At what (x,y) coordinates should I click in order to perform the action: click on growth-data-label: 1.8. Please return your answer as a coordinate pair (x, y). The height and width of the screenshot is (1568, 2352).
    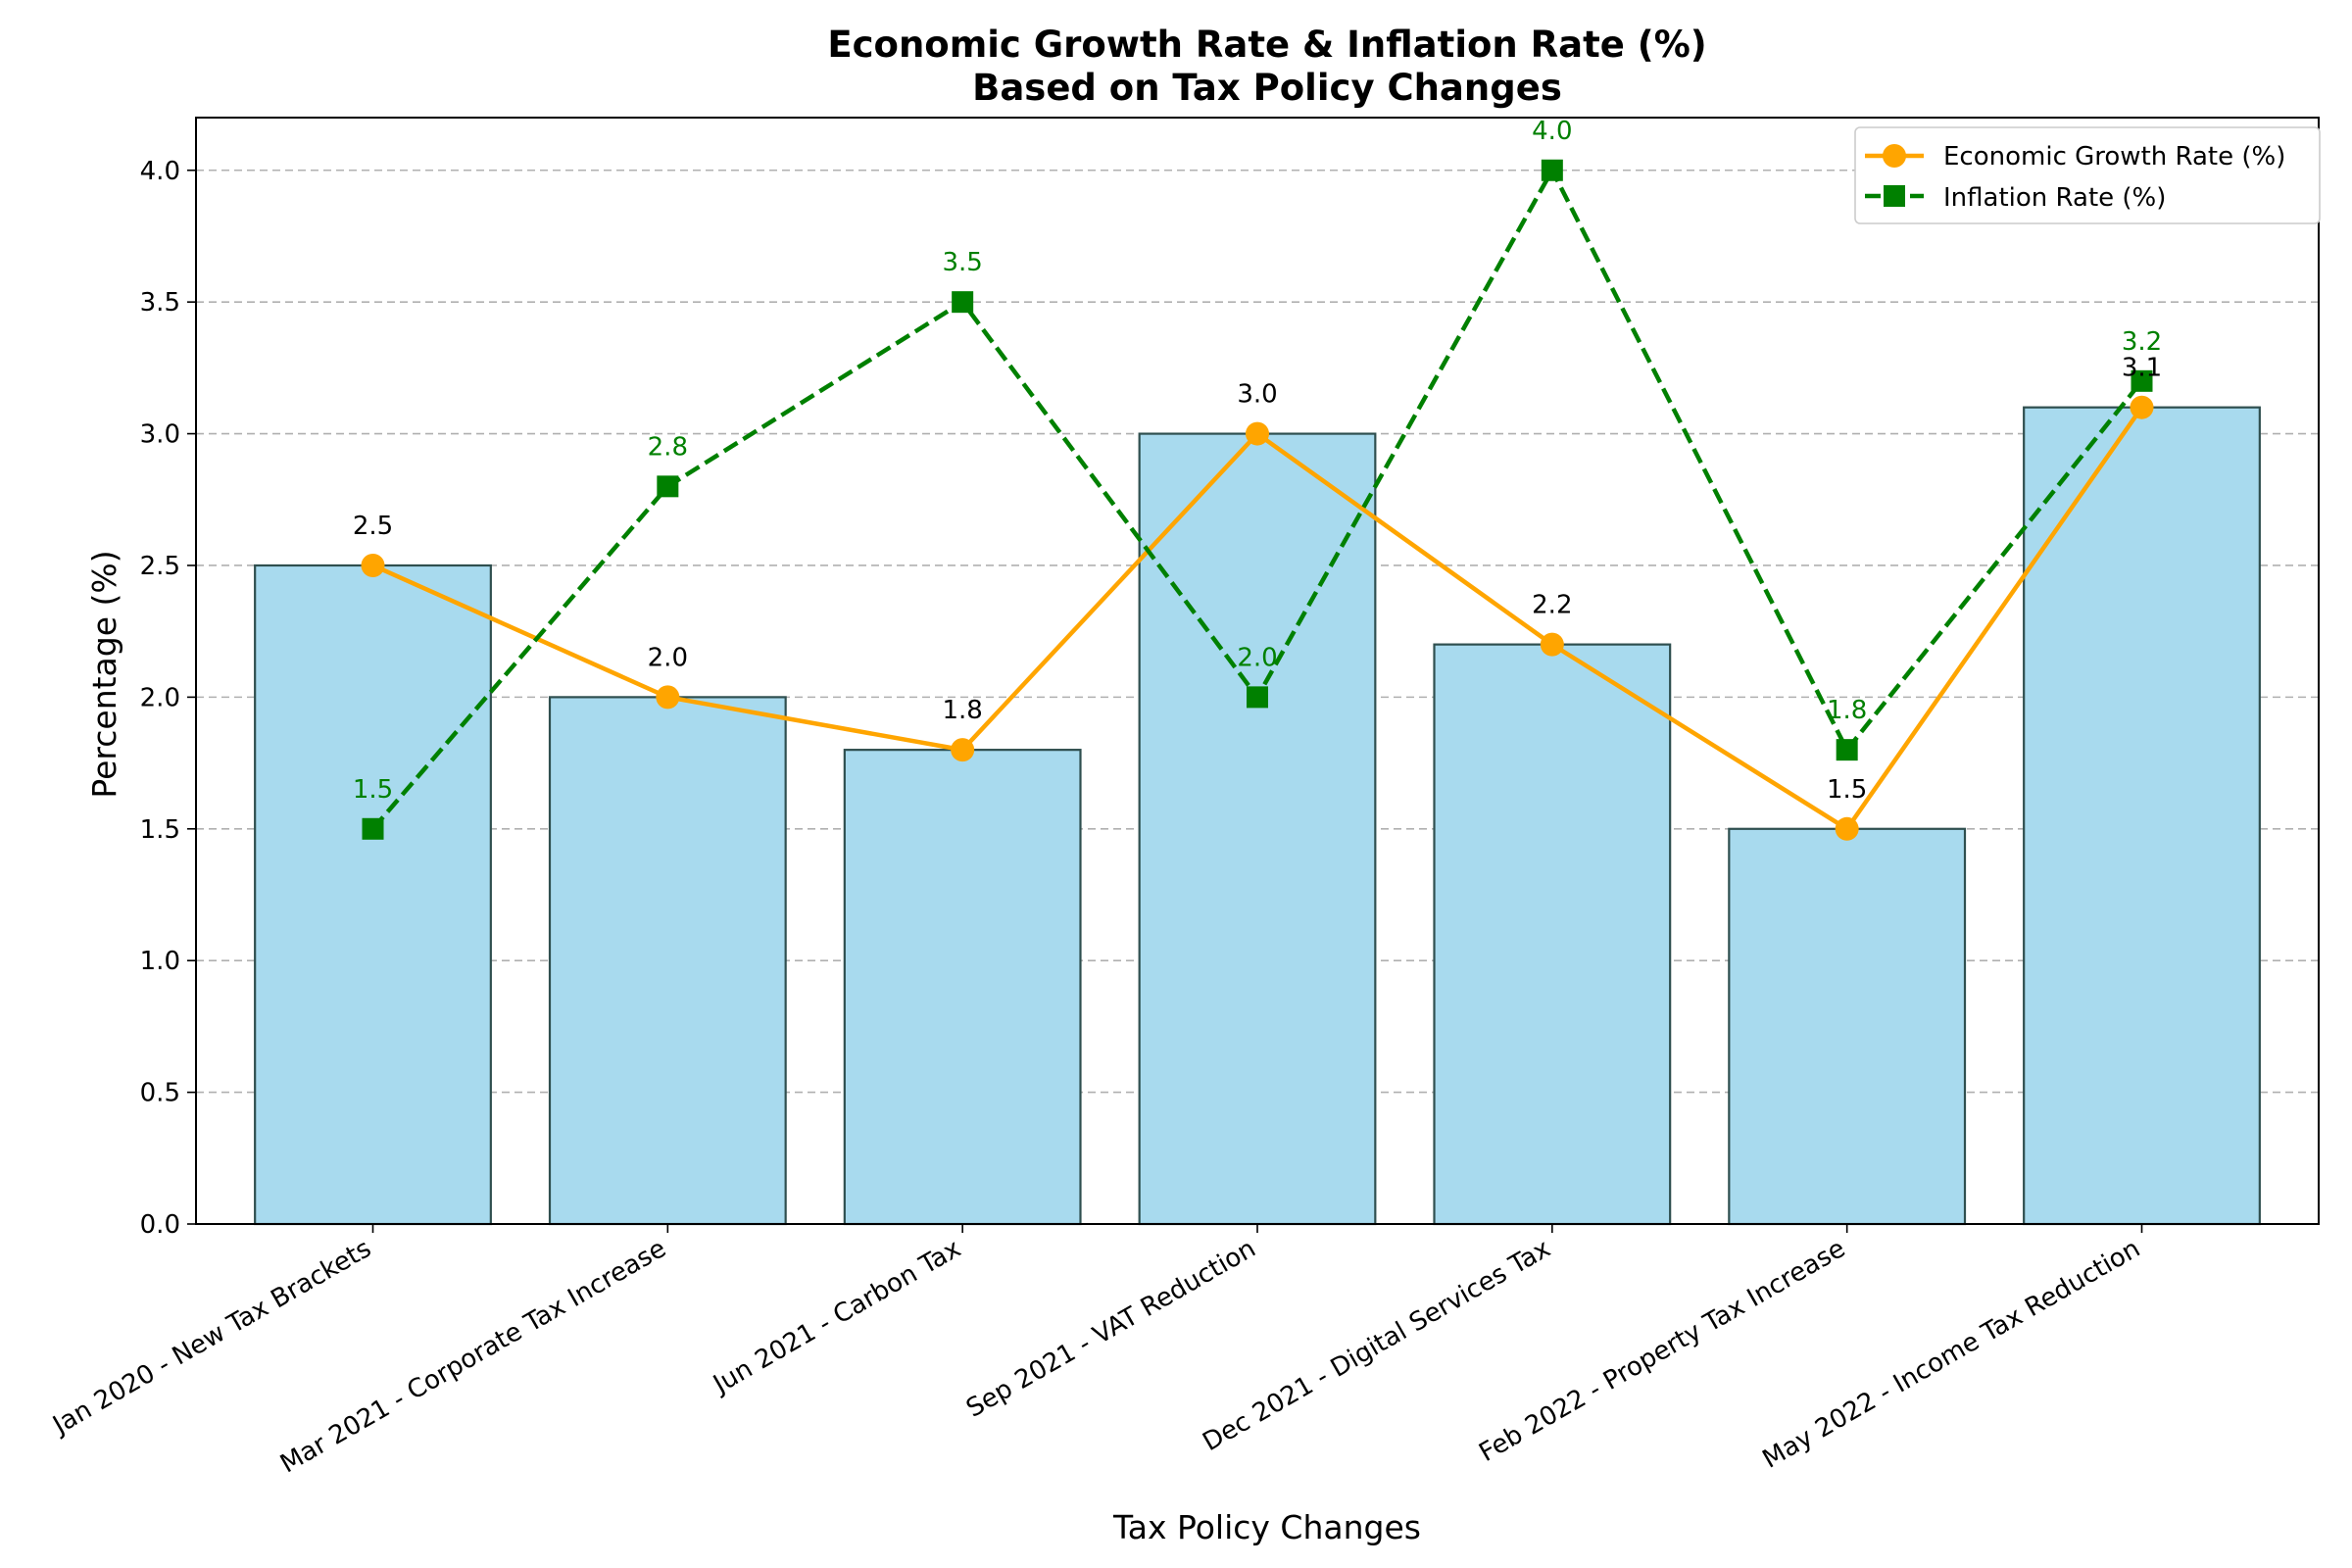
    Looking at the image, I should click on (962, 710).